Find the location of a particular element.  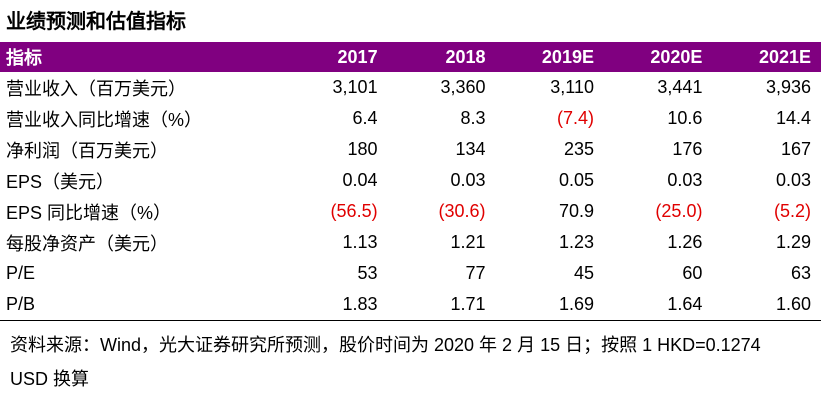

column-header: 2020E is located at coordinates (658, 57).